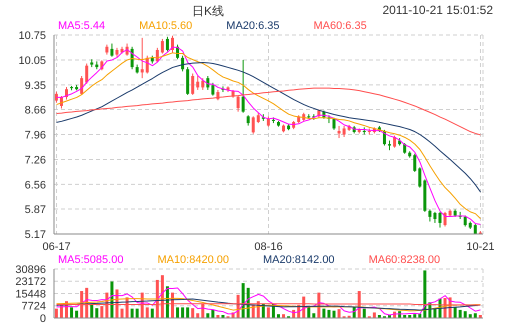  Describe the element at coordinates (404, 261) in the screenshot. I see `text: MA60:8238.00` at that location.